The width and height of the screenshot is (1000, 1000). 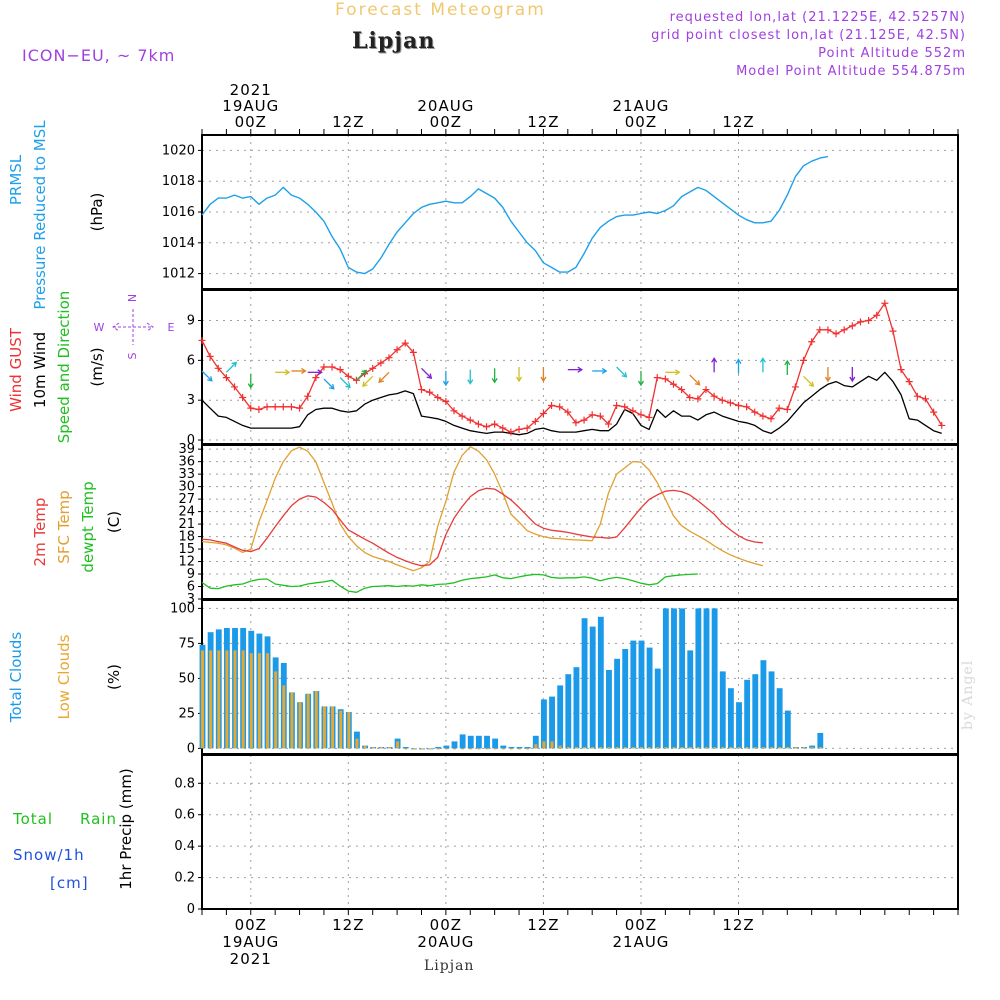 What do you see at coordinates (133, 327) in the screenshot?
I see `compass-rose` at bounding box center [133, 327].